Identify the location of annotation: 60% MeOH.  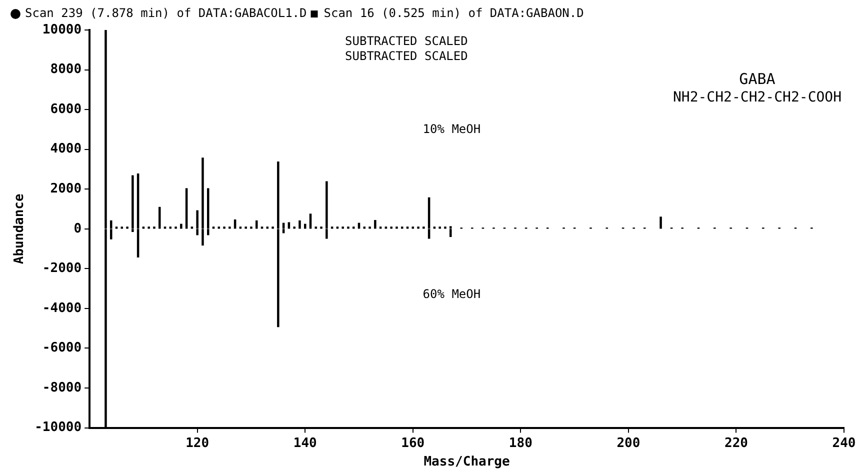
(451, 294).